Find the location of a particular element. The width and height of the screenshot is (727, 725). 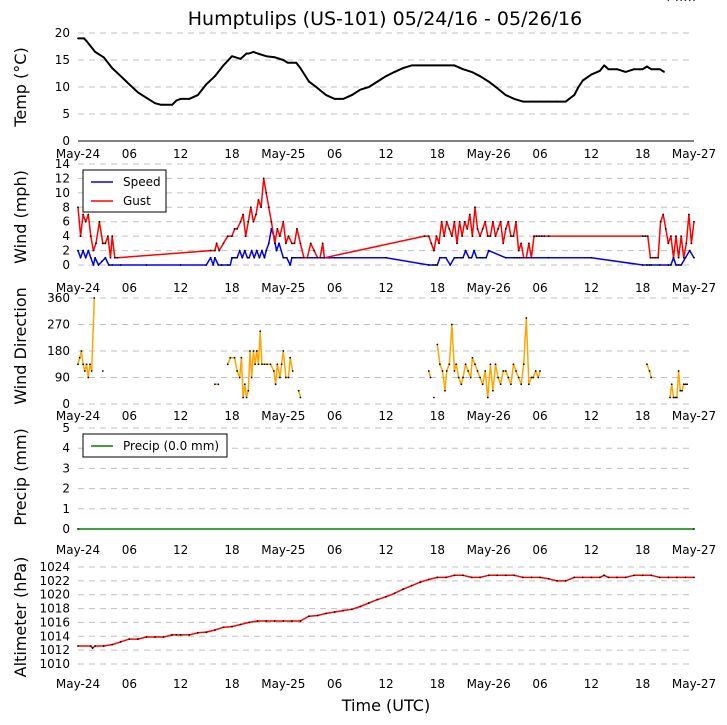

y-axis-label: Temp (°C) is located at coordinates (20, 87).